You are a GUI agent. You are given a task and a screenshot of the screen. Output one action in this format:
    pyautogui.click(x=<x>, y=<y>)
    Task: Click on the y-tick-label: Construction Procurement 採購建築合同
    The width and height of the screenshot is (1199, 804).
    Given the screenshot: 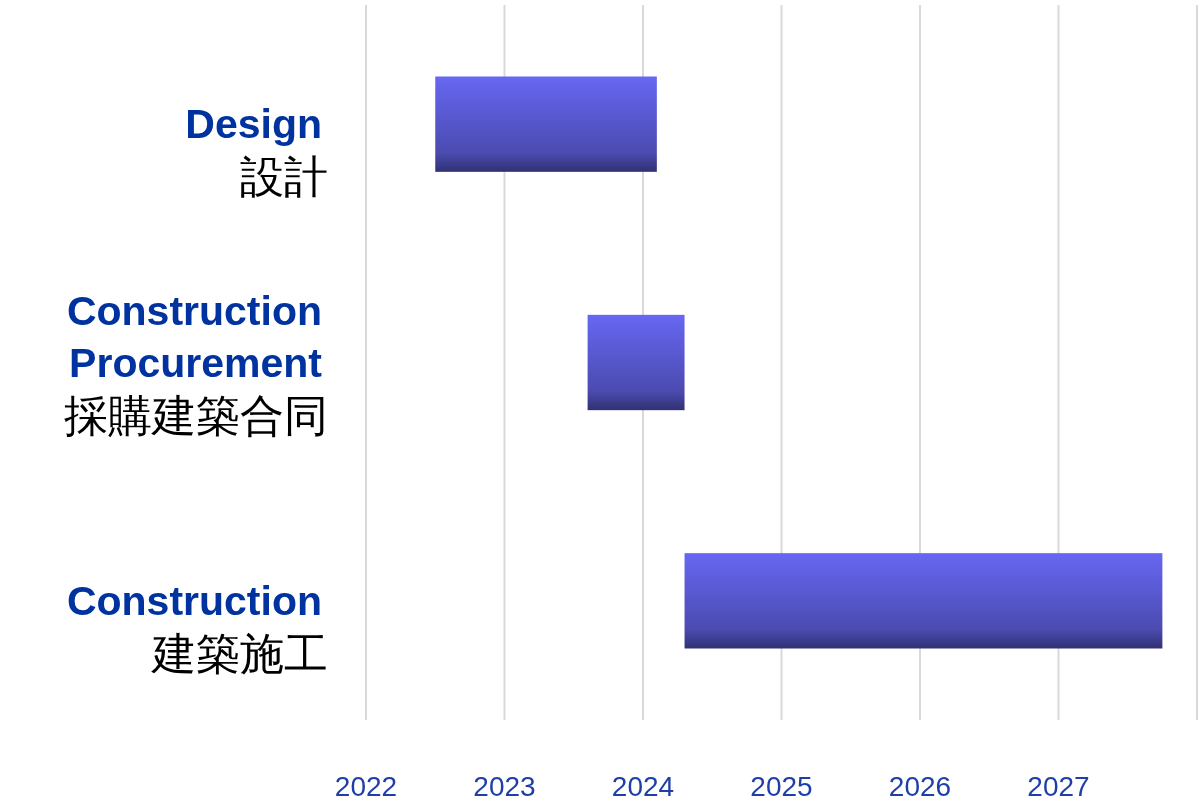 What is the action you would take?
    pyautogui.click(x=196, y=363)
    